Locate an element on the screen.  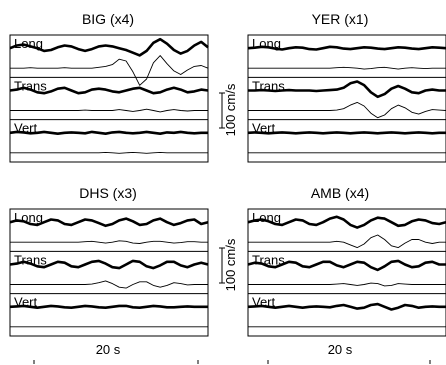
observed-trace-dhs-trans is located at coordinates (109, 264).